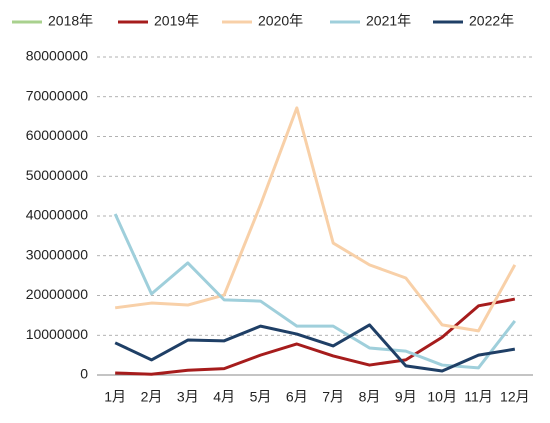 This screenshot has width=550, height=423. Describe the element at coordinates (57, 334) in the screenshot. I see `y-tick-label: 10000000` at that location.